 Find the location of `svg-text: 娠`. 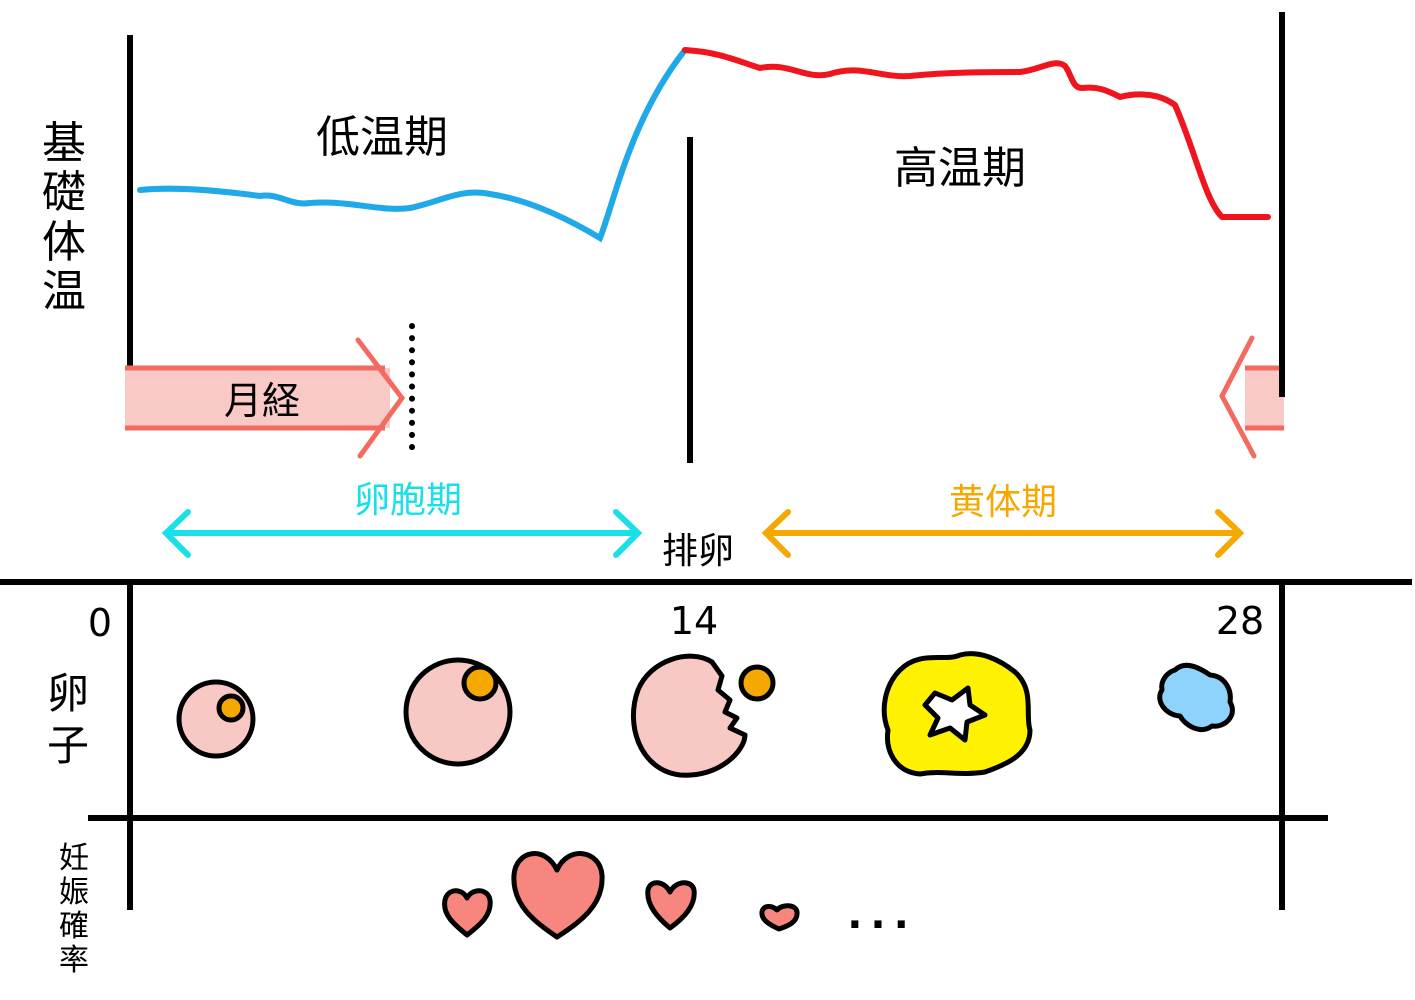

svg-text: 娠 is located at coordinates (74, 892).